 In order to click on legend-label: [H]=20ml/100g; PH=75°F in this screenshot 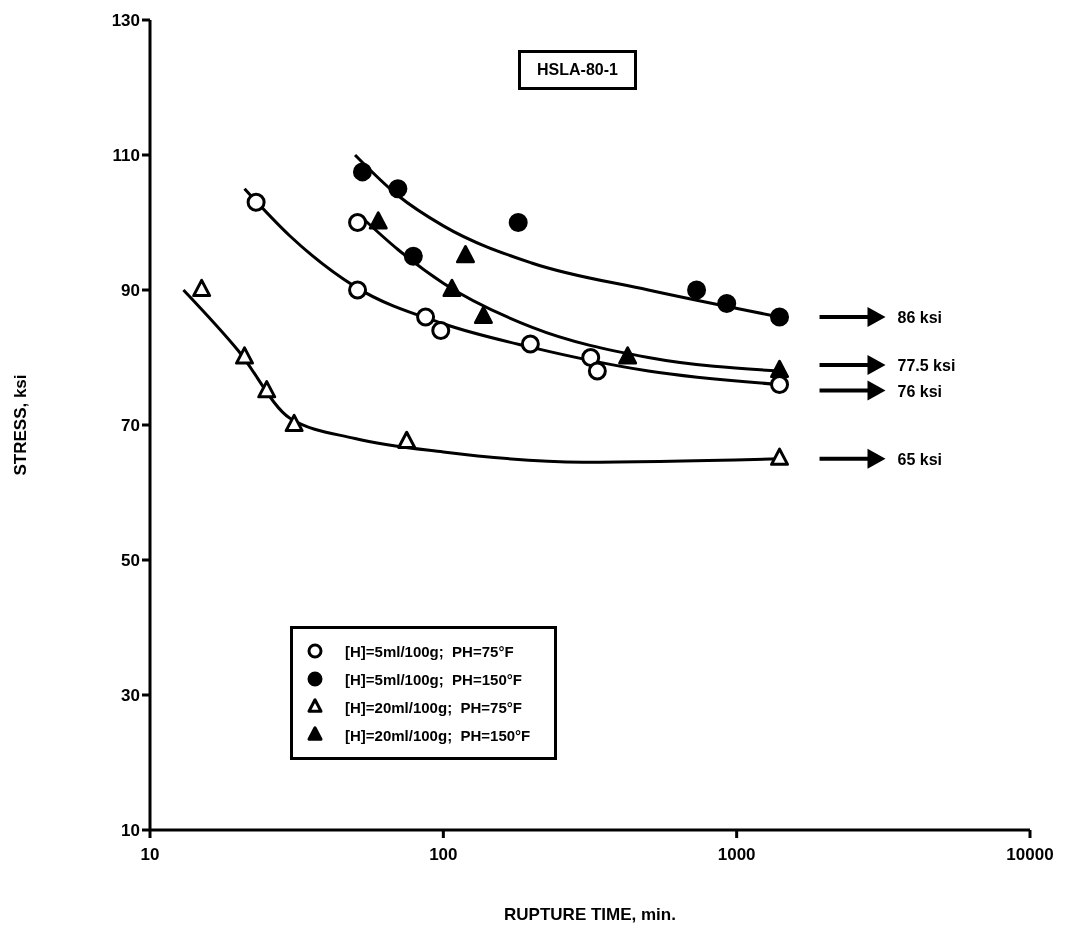, I will do `click(433, 707)`.